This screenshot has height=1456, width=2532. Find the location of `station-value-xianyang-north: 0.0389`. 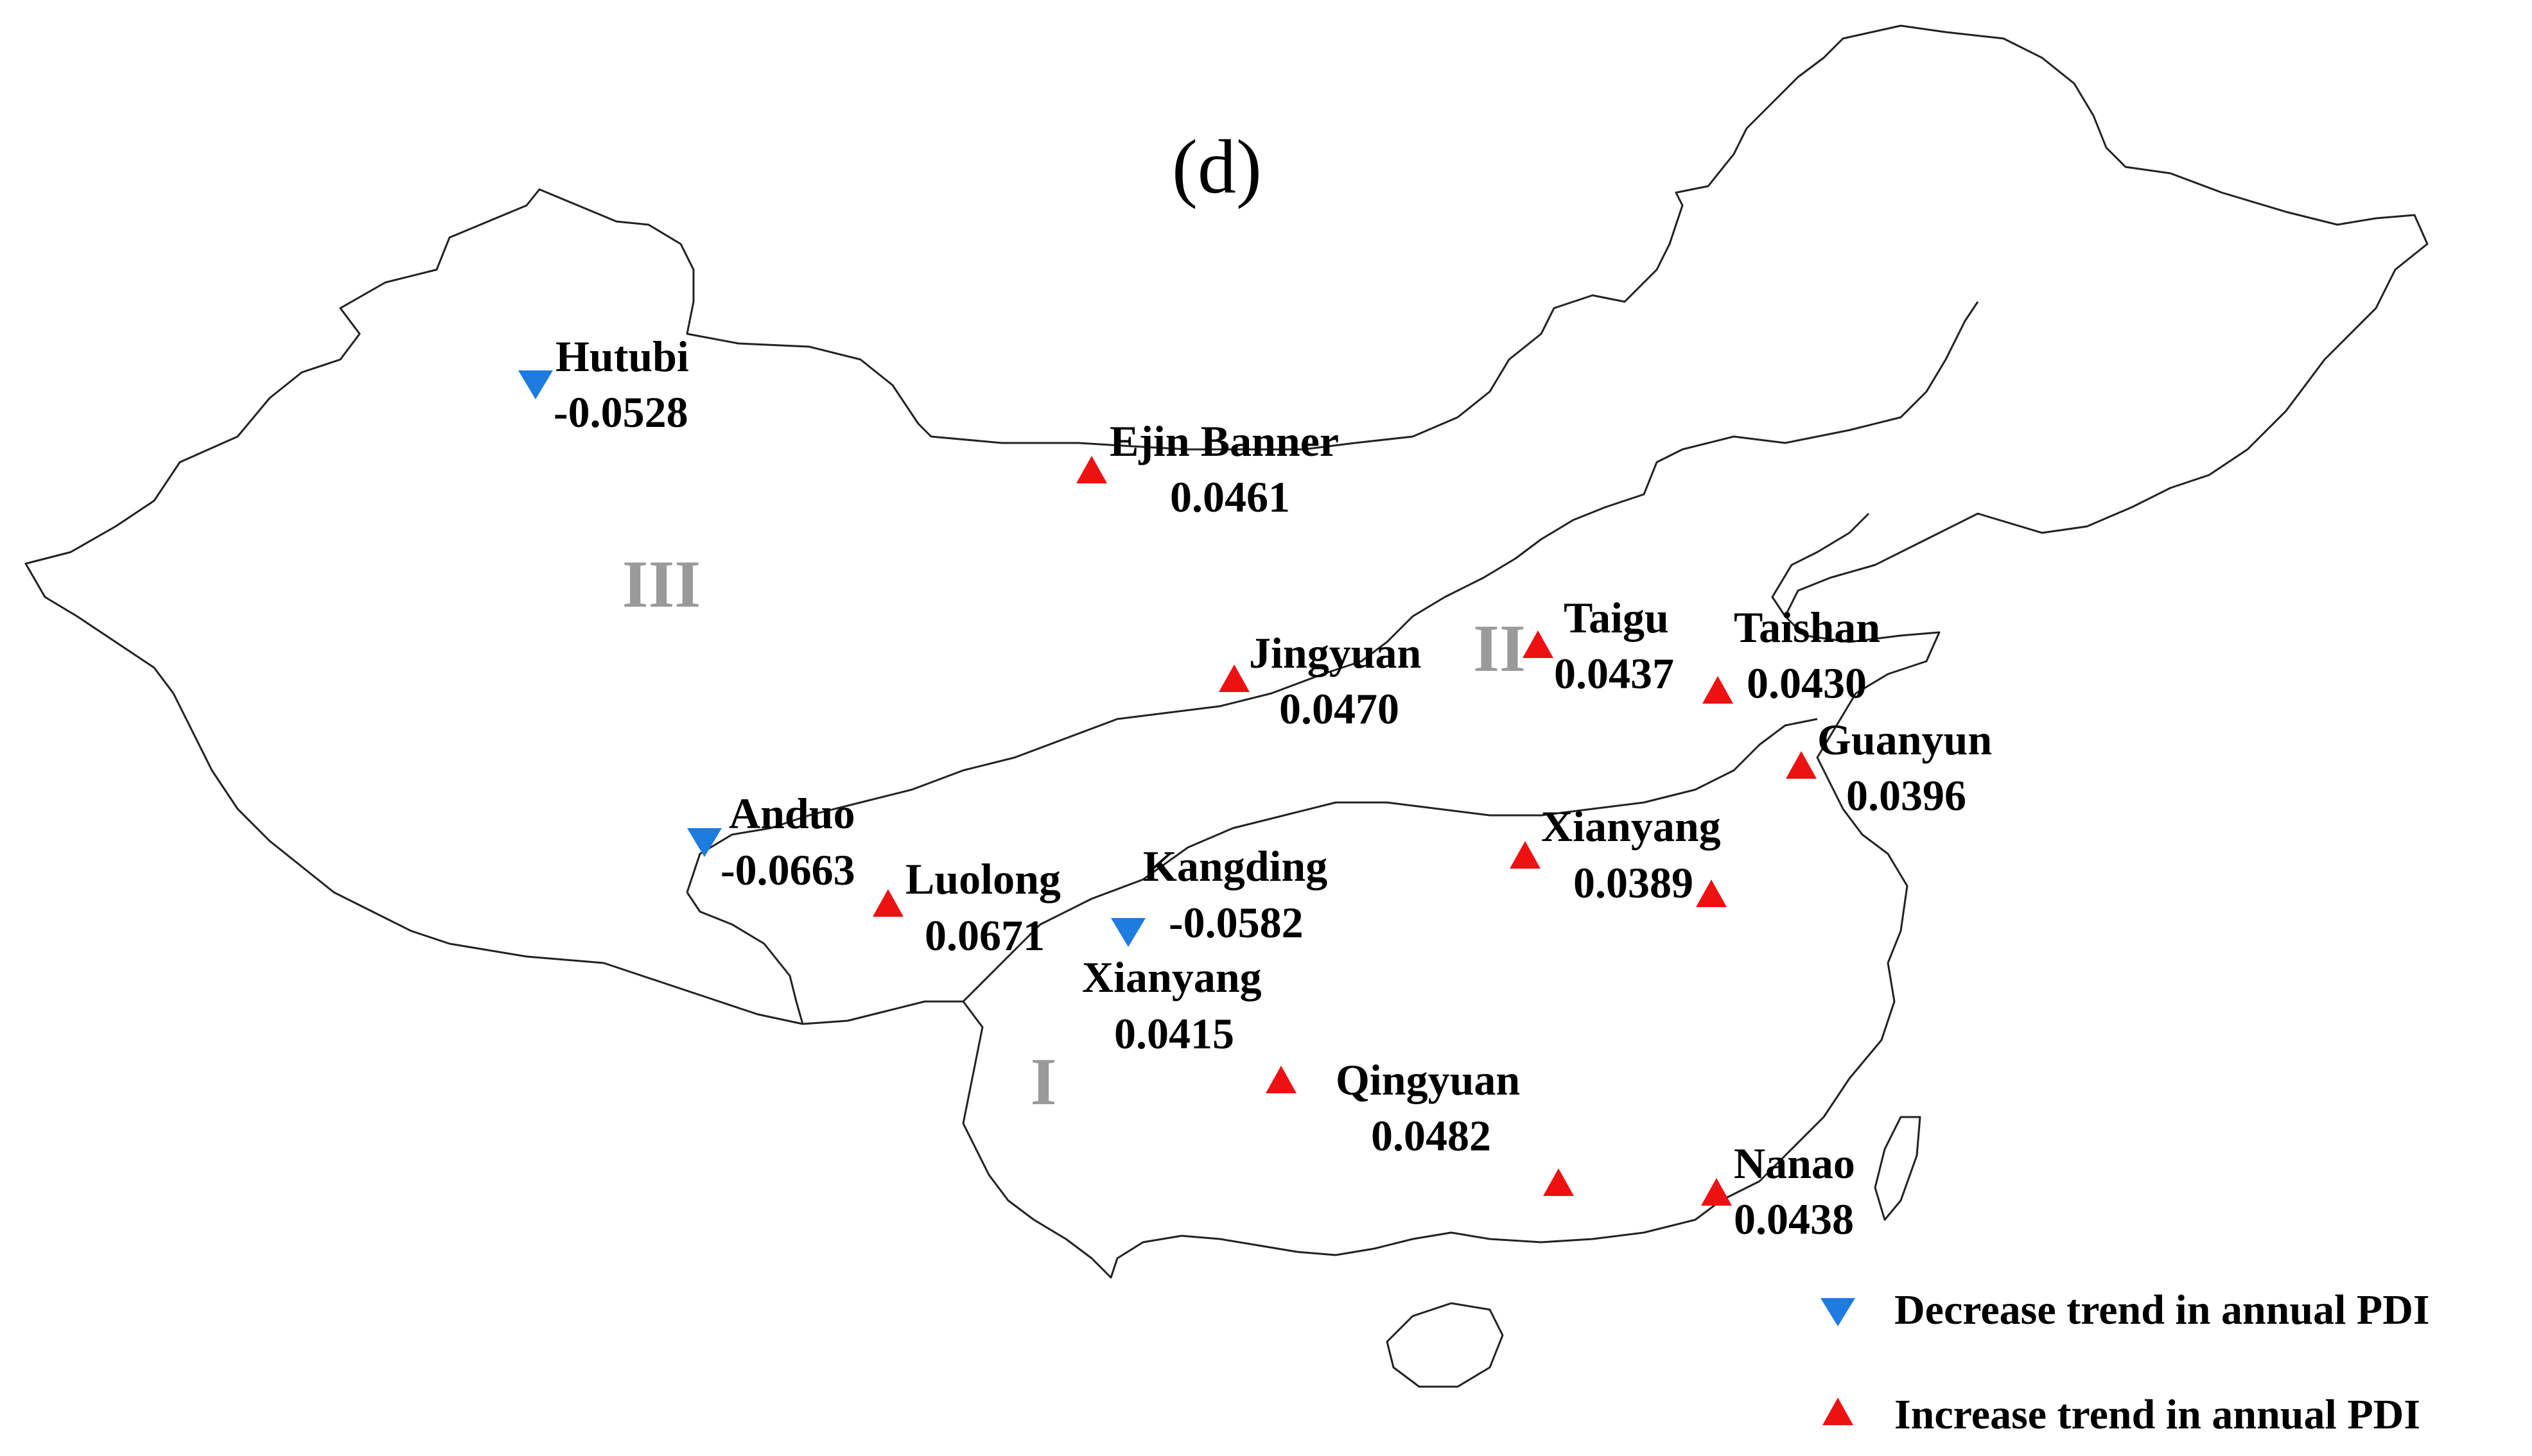

station-value-xianyang-north: 0.0389 is located at coordinates (1633, 882).